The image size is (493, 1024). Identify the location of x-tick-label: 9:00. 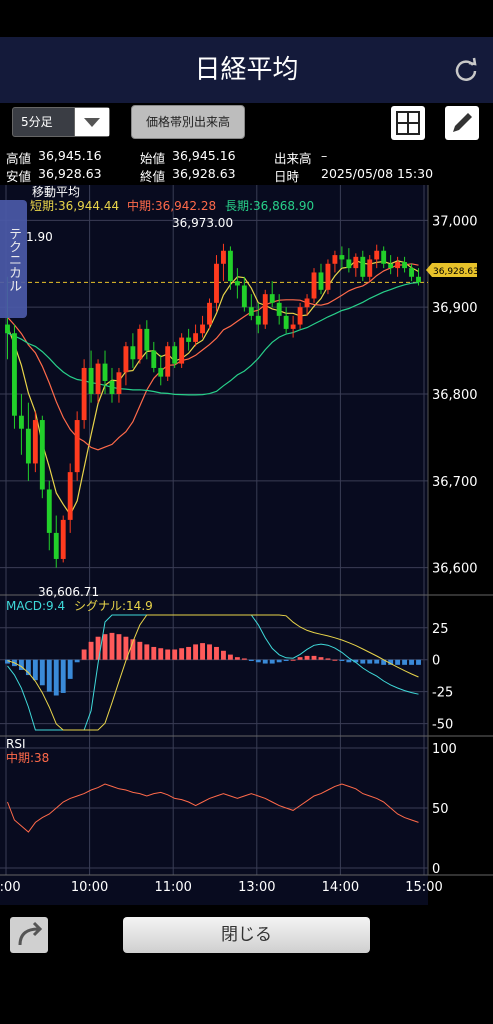
(10, 887).